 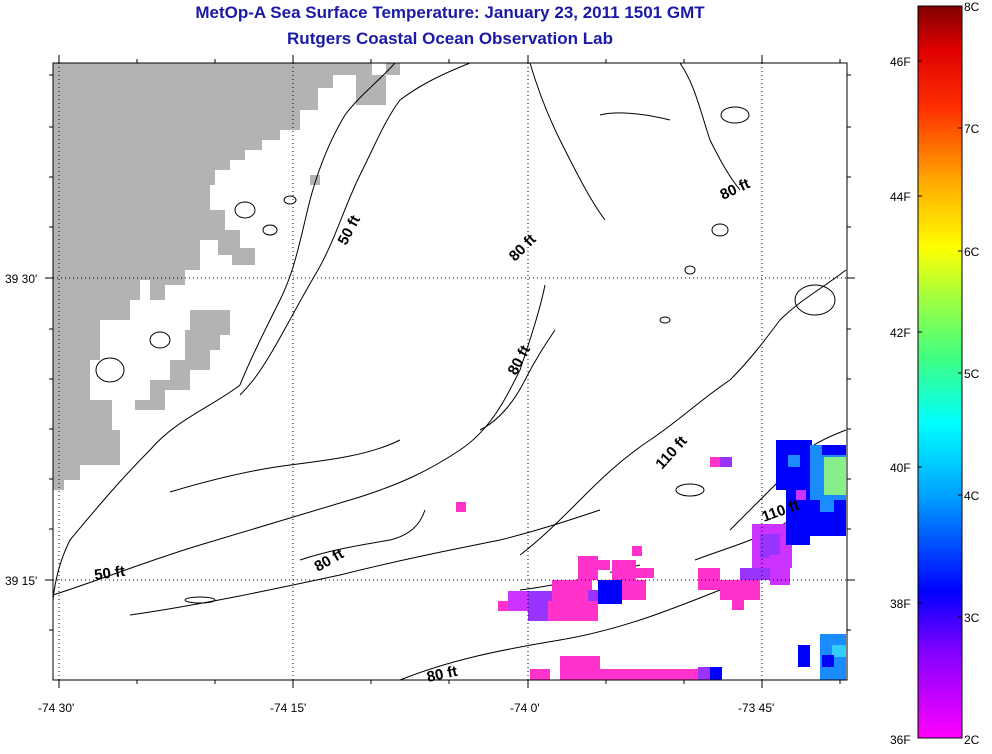 I want to click on colorbar-f-label-38: 38F, so click(x=900, y=604).